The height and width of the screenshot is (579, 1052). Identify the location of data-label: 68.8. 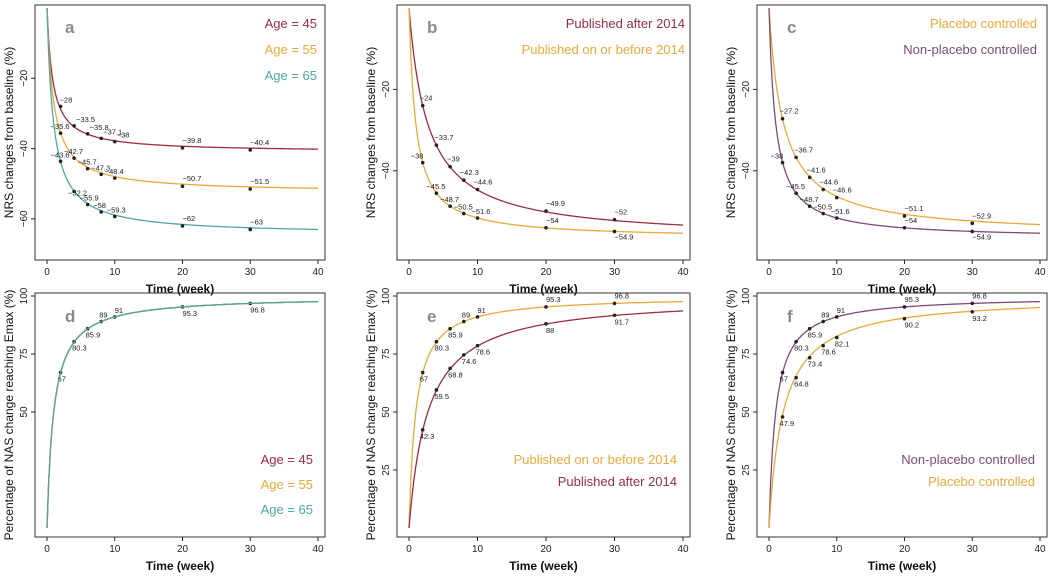
(455, 374).